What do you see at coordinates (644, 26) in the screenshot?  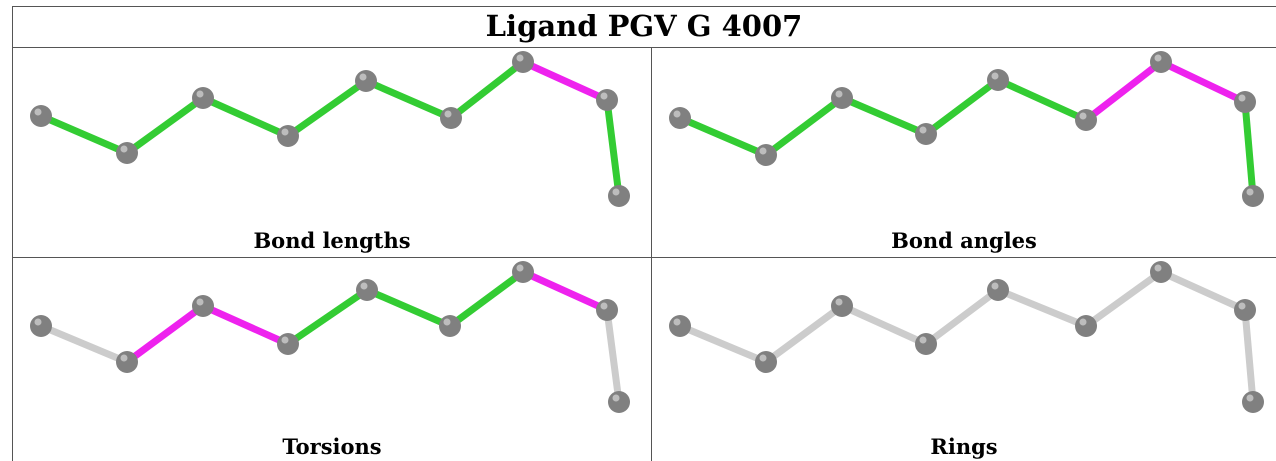 I see `figure-title: Ligand PGV G 4007` at bounding box center [644, 26].